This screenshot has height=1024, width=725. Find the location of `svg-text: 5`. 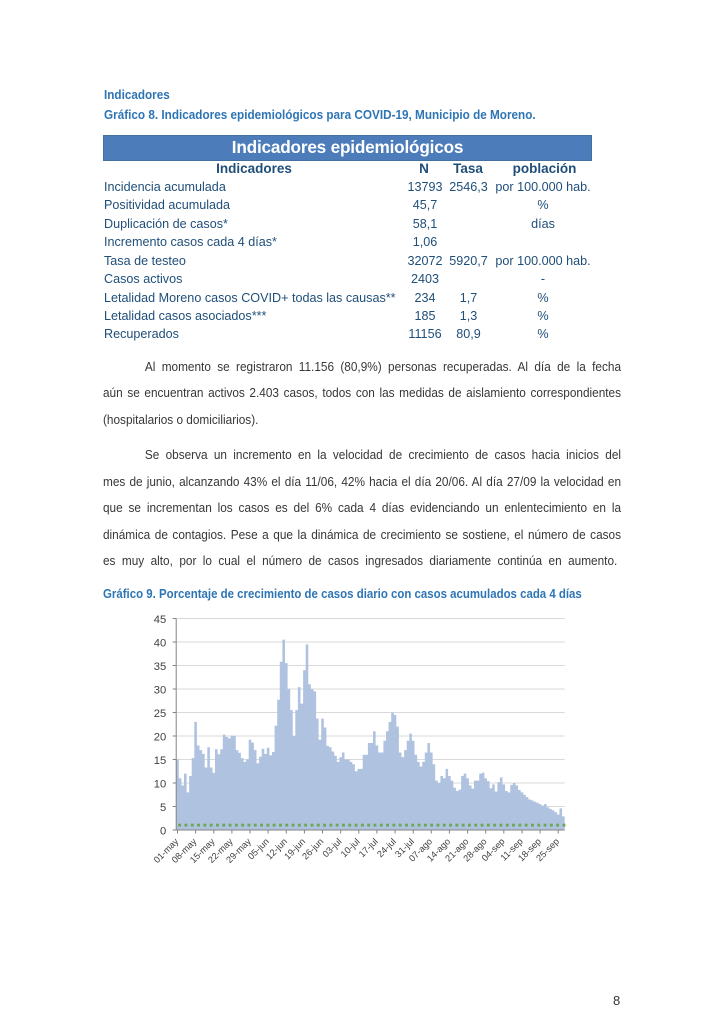

svg-text: 5 is located at coordinates (163, 808).